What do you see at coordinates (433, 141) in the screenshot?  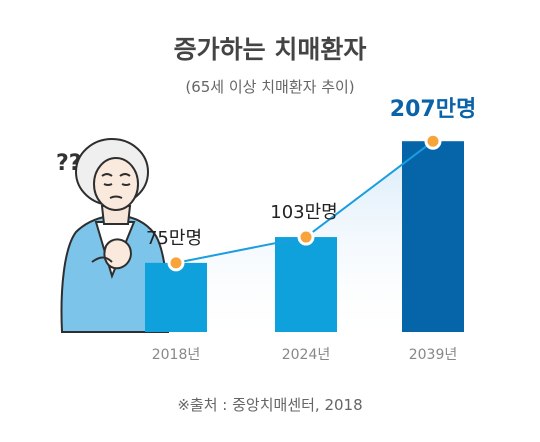 I see `point-marker-2039` at bounding box center [433, 141].